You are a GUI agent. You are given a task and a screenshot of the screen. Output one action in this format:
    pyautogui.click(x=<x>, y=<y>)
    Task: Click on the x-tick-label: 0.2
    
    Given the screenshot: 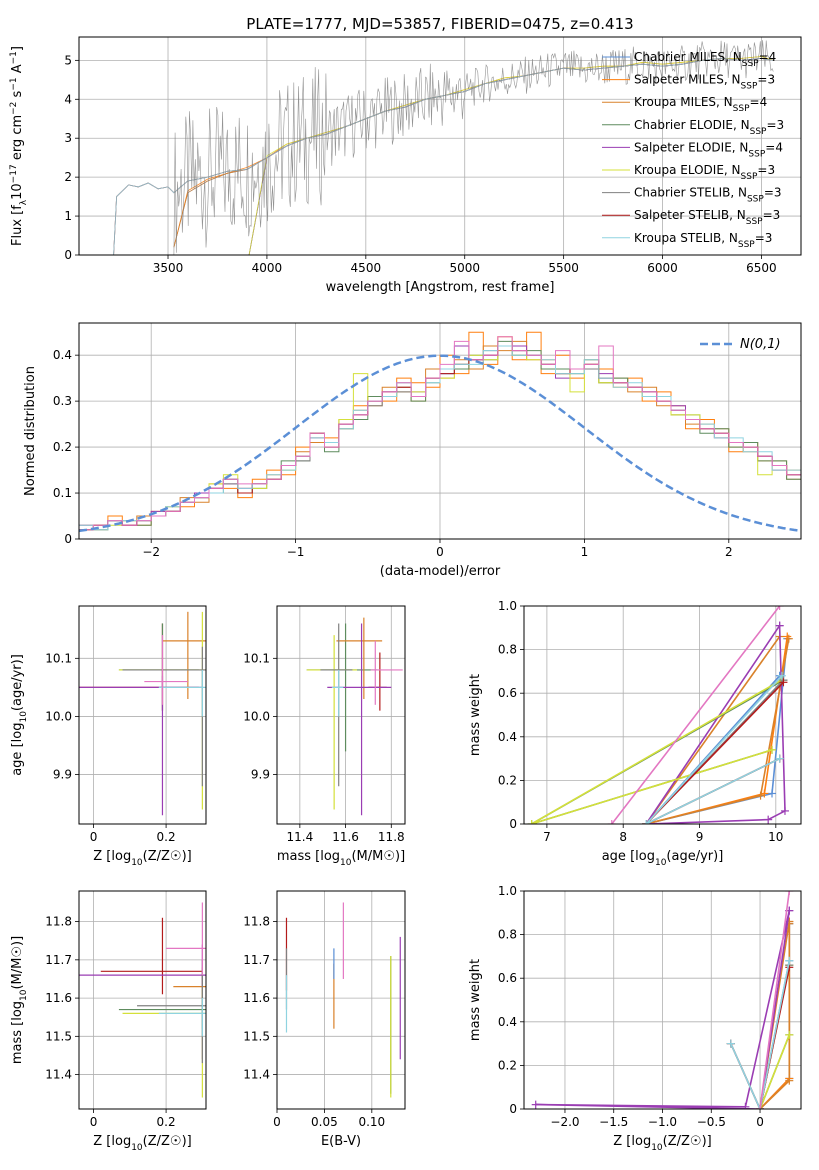 What is the action you would take?
    pyautogui.click(x=166, y=837)
    